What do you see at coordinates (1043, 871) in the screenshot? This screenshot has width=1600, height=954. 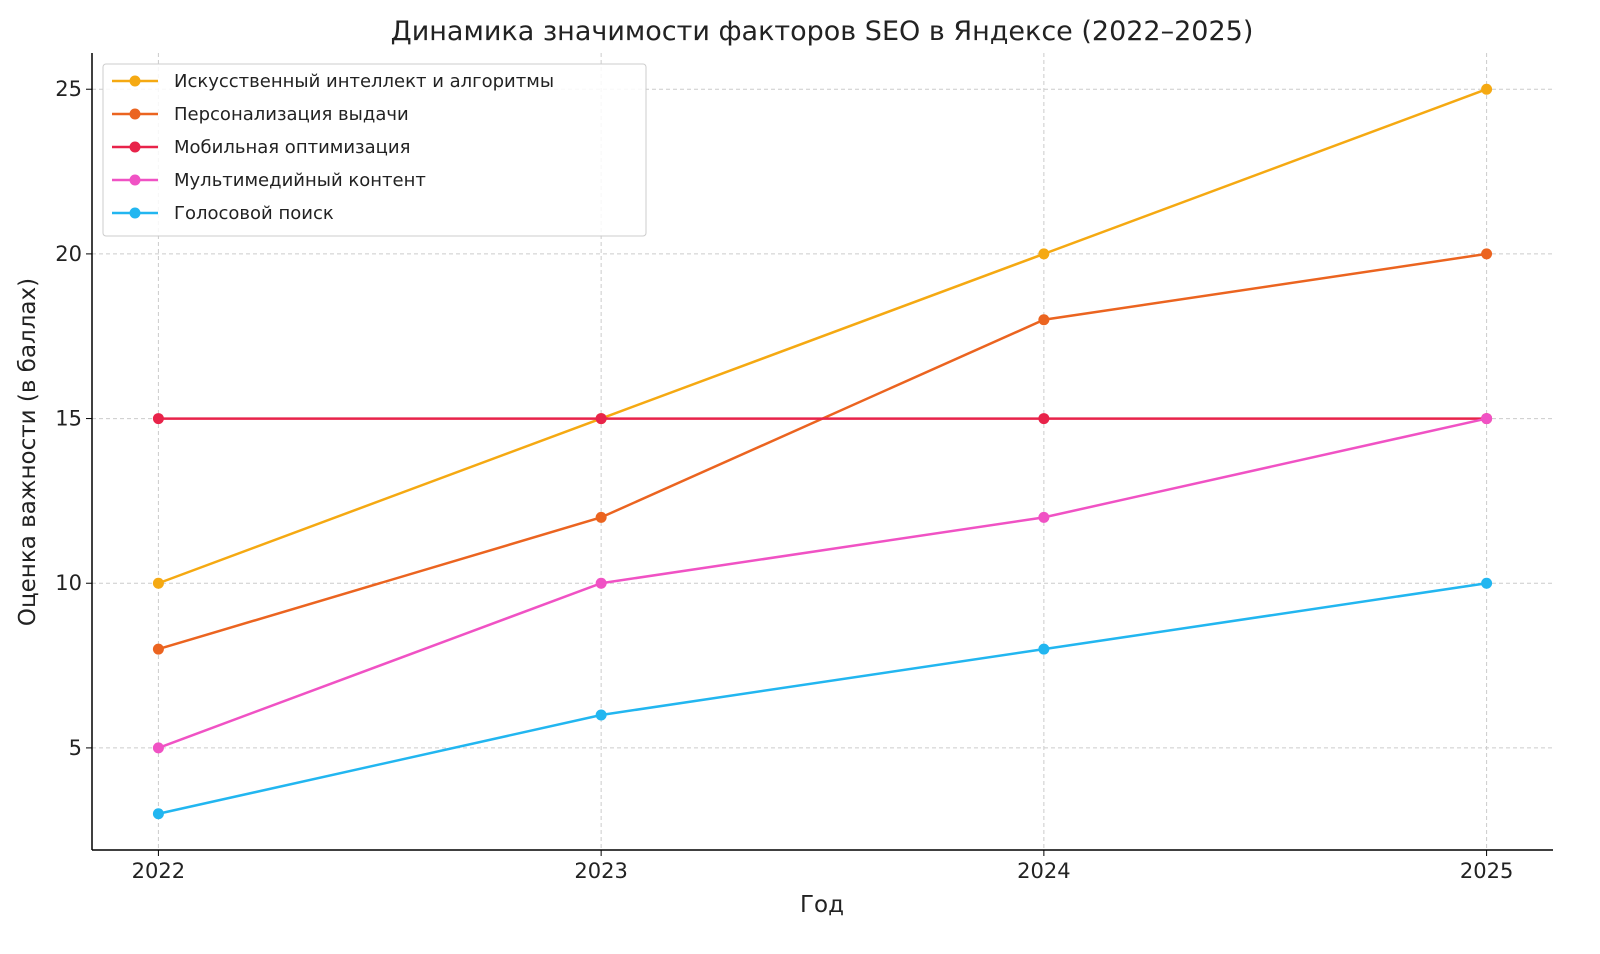 I see `x-tick-label: 2024` at bounding box center [1043, 871].